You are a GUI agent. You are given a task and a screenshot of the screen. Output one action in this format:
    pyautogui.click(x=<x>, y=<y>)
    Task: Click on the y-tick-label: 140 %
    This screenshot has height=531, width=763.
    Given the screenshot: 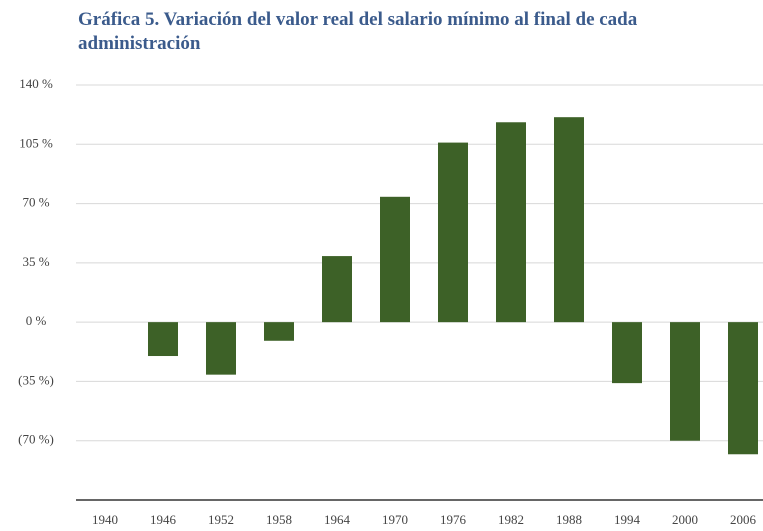 What is the action you would take?
    pyautogui.click(x=36, y=83)
    